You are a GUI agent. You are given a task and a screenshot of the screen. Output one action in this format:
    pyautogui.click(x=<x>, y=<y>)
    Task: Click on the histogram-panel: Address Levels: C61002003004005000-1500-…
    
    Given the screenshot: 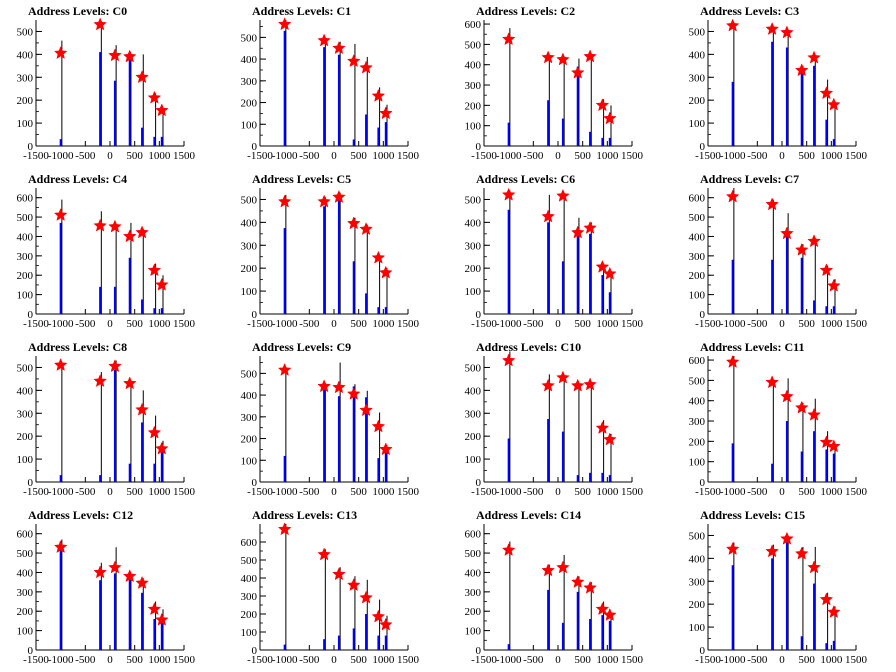 What is the action you would take?
    pyautogui.click(x=554, y=251)
    